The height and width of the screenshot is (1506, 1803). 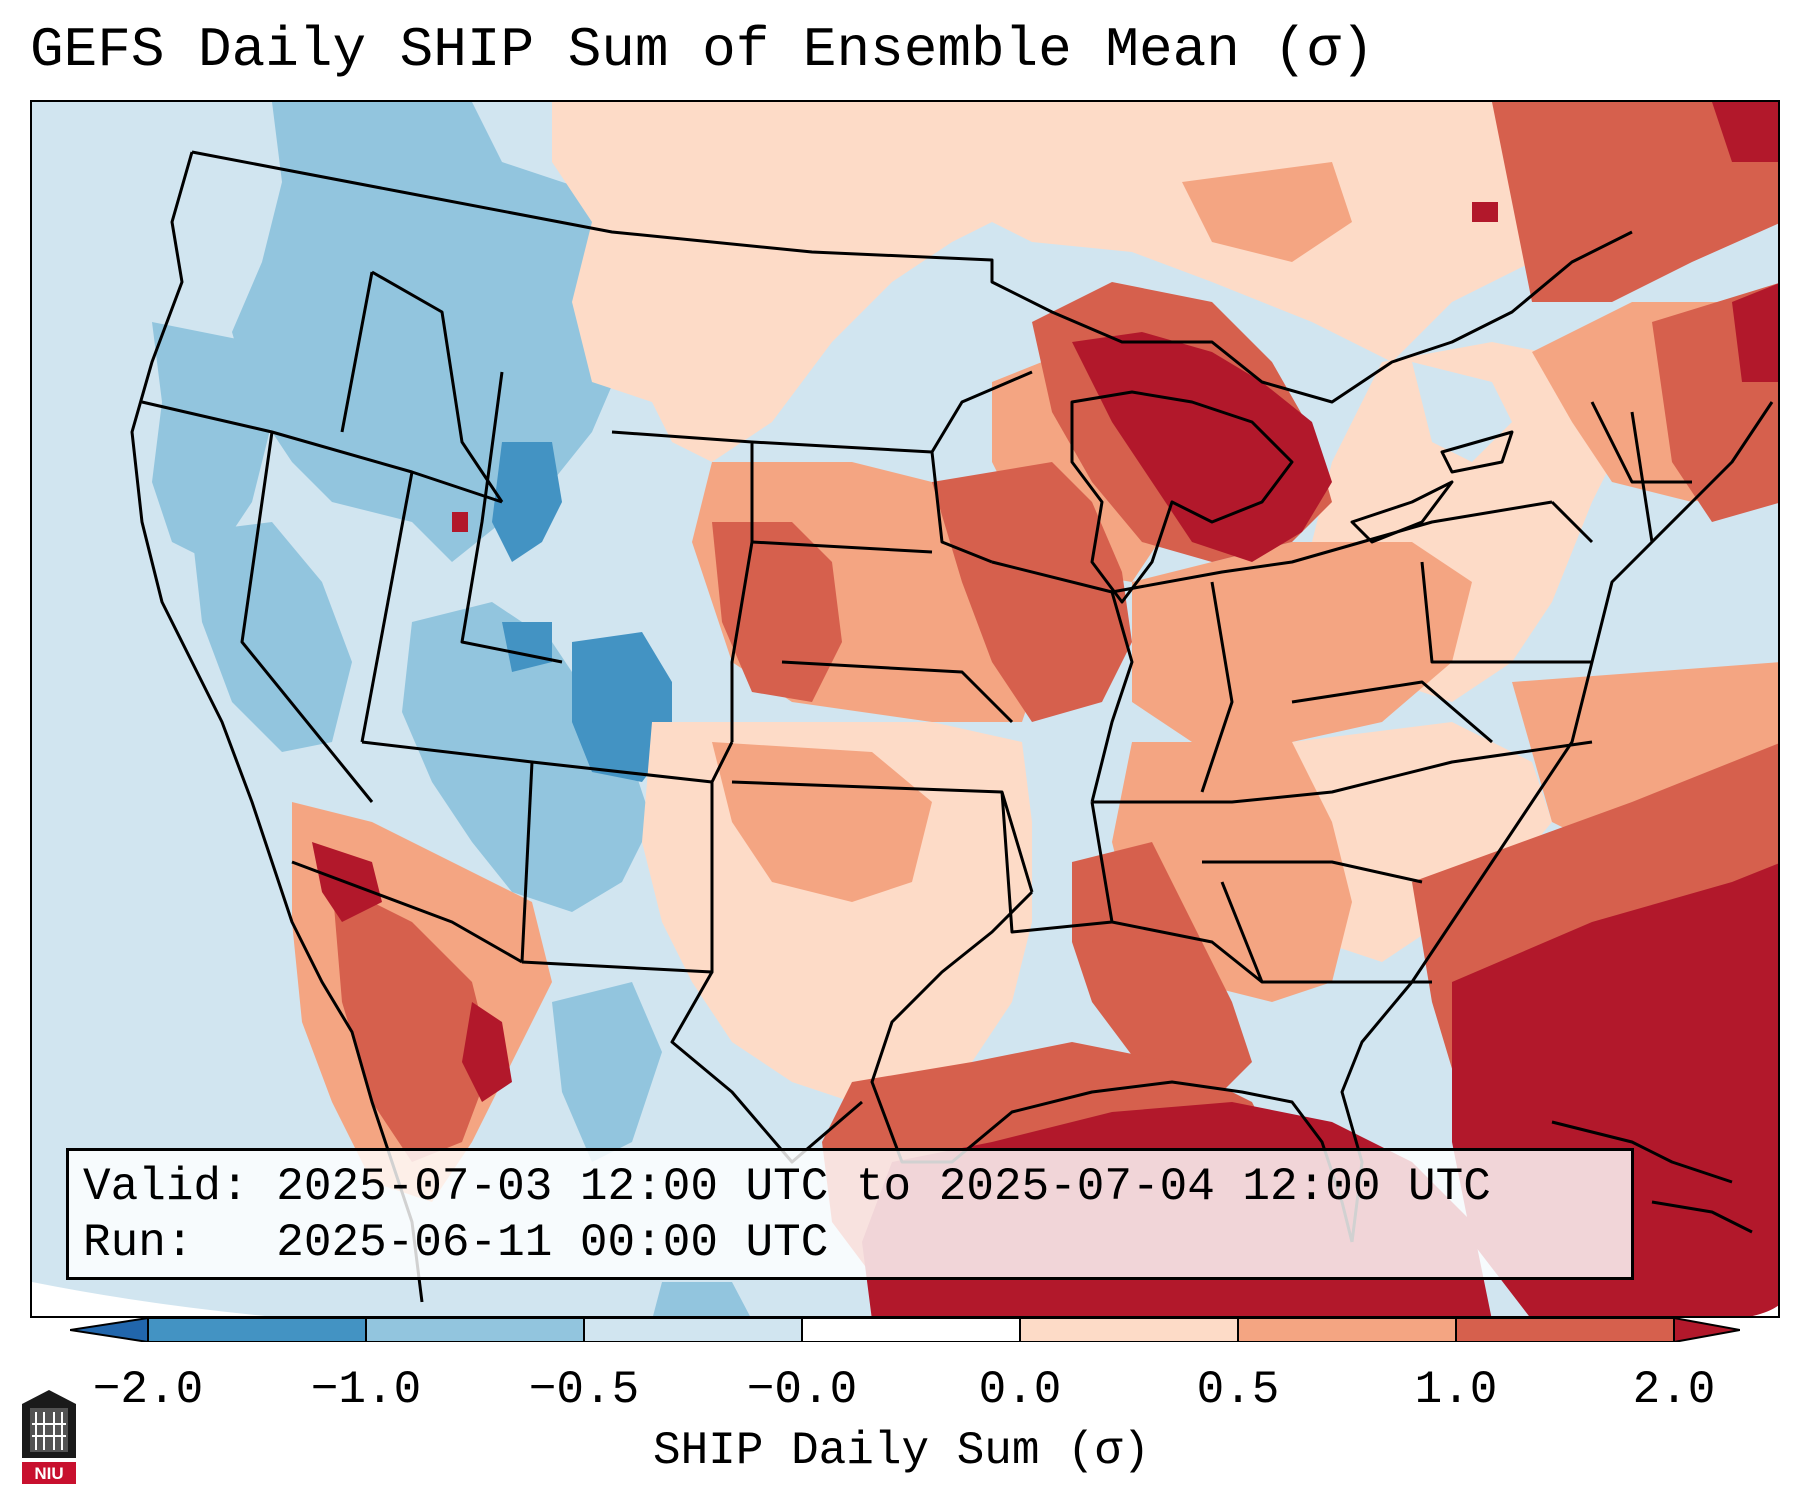 I want to click on niu-logo-icon: NIU, so click(x=49, y=1437).